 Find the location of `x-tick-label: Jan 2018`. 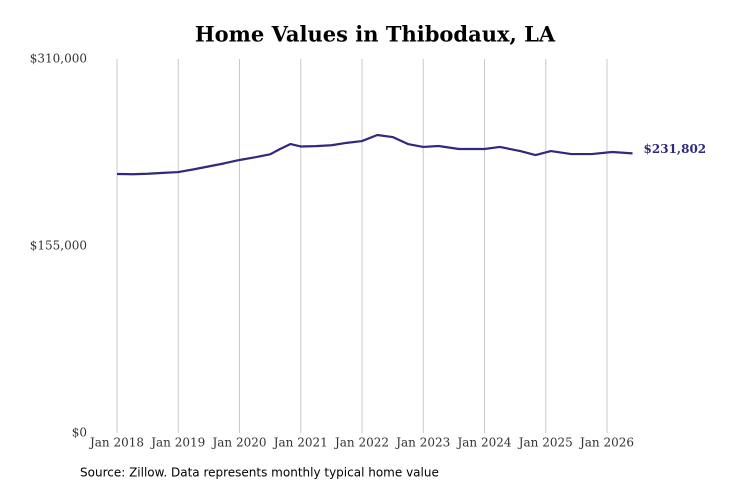

x-tick-label: Jan 2018 is located at coordinates (116, 443).